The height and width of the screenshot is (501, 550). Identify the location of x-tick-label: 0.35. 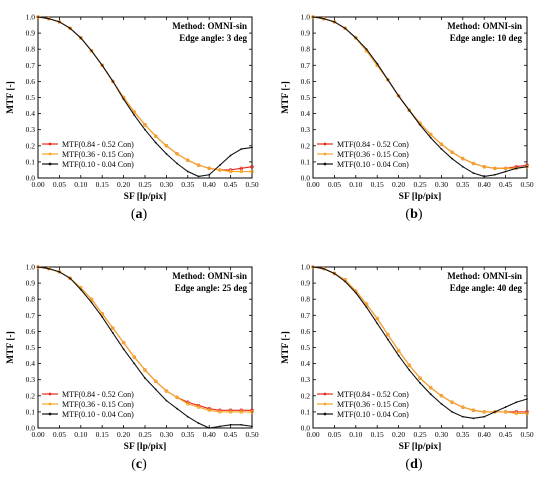
(187, 184).